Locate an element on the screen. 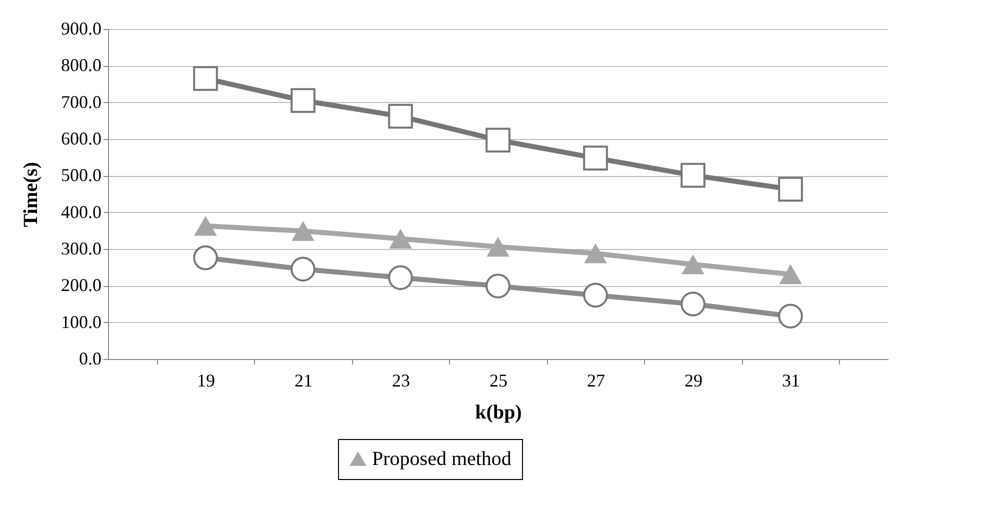 Image resolution: width=982 pixels, height=520 pixels. x-tick-label: 27 is located at coordinates (596, 380).